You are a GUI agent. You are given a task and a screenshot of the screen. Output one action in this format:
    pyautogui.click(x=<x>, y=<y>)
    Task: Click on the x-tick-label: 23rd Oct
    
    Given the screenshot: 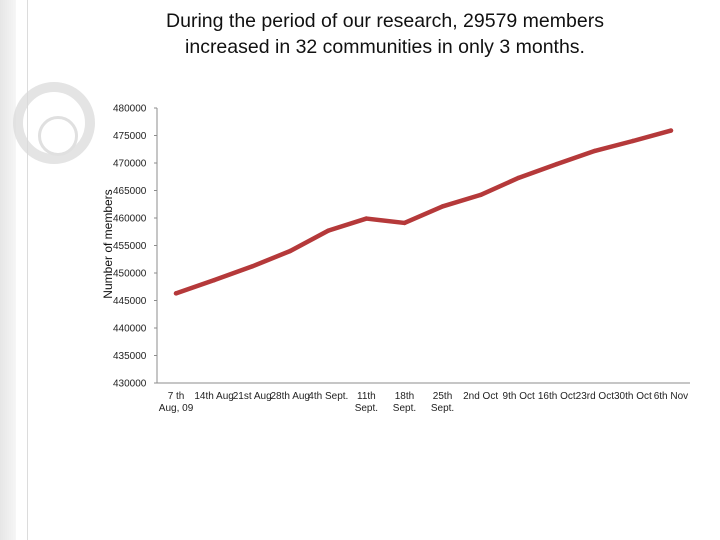 What is the action you would take?
    pyautogui.click(x=595, y=396)
    